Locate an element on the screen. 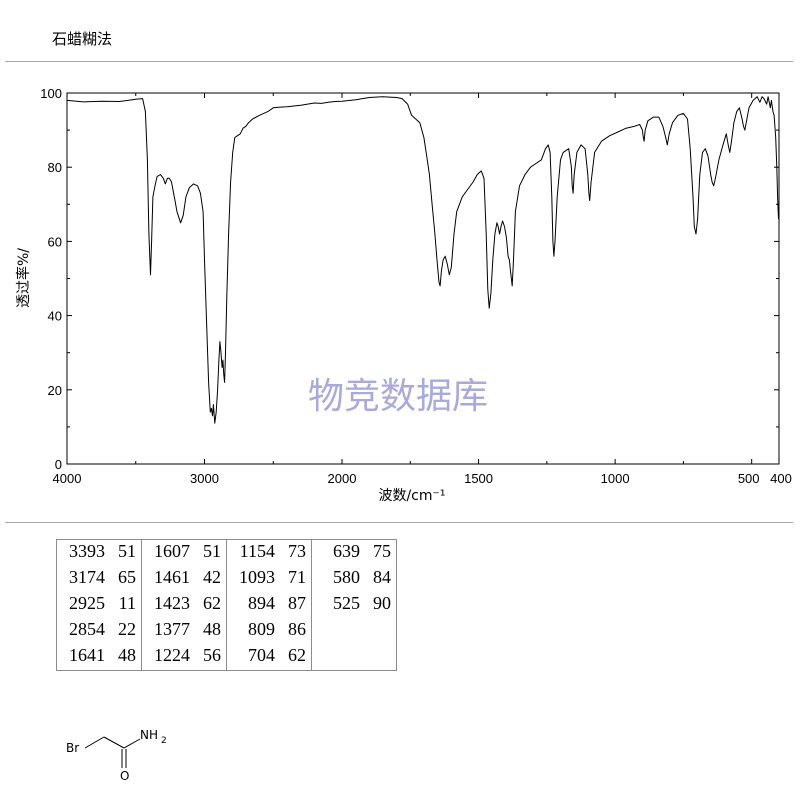 This screenshot has height=794, width=795. peak-table-row: 1641 48 1224 56 704 62 is located at coordinates (226, 657).